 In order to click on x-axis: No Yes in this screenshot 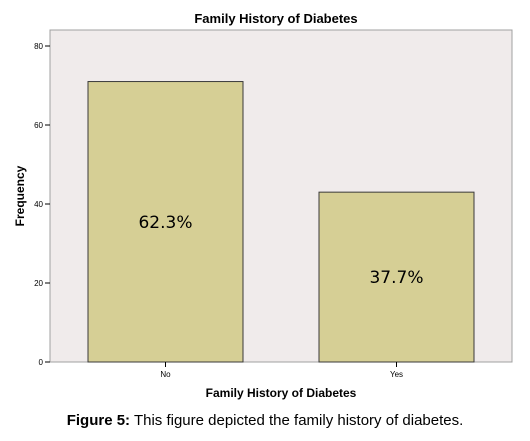, I will do `click(281, 370)`.